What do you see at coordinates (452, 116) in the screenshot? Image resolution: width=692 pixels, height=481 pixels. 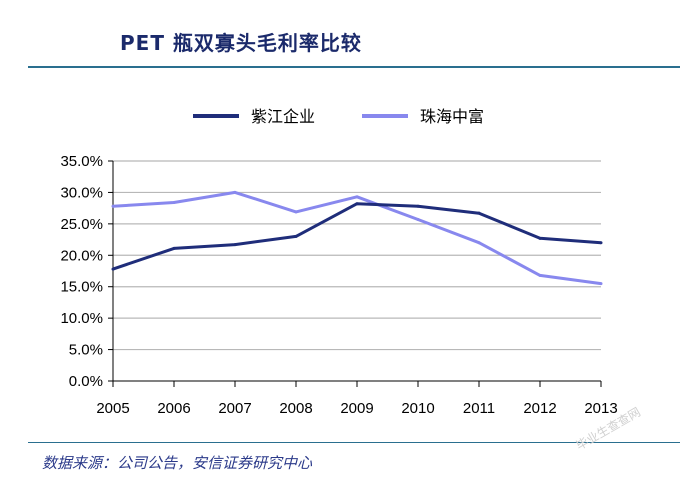 I see `legend-label: 珠海中富` at bounding box center [452, 116].